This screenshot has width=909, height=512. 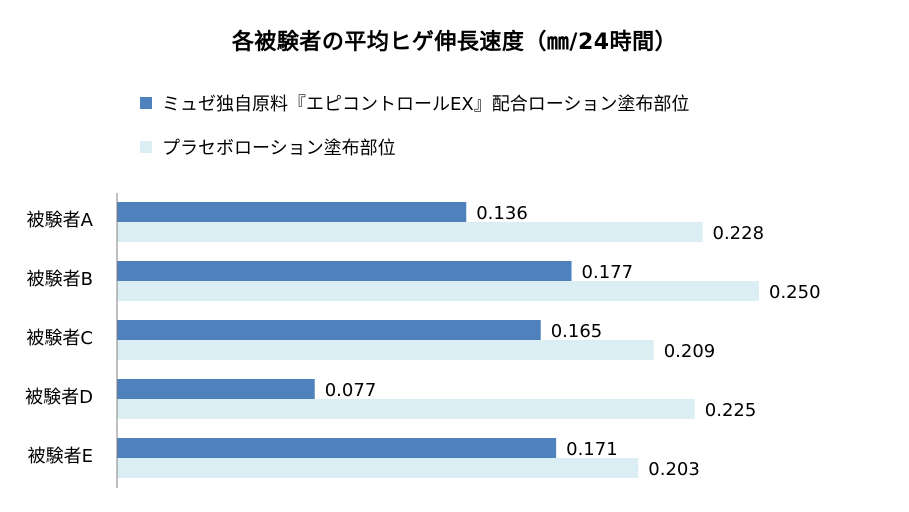 I want to click on data-label: 0.077, so click(x=351, y=390).